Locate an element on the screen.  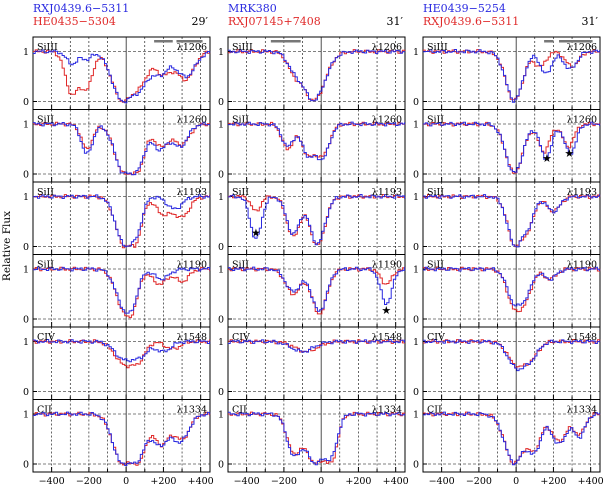
angular-separation: 29′ is located at coordinates (200, 21).